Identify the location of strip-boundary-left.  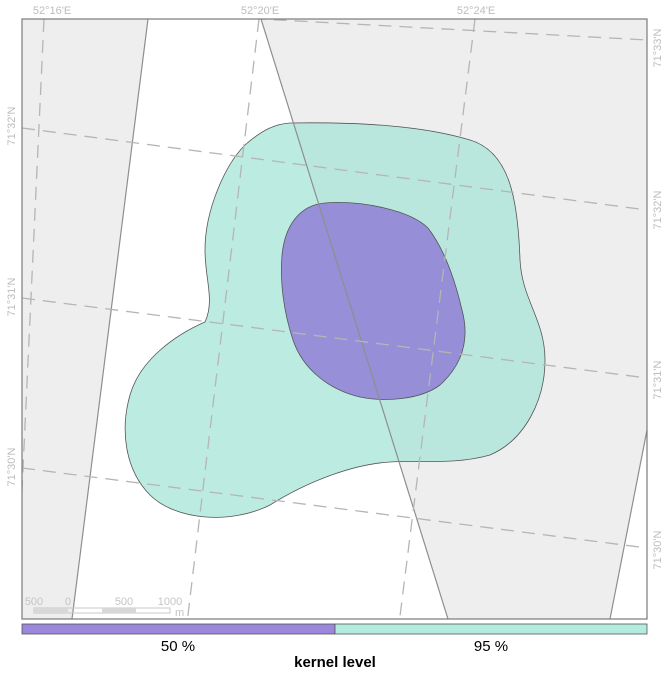
(110, 319).